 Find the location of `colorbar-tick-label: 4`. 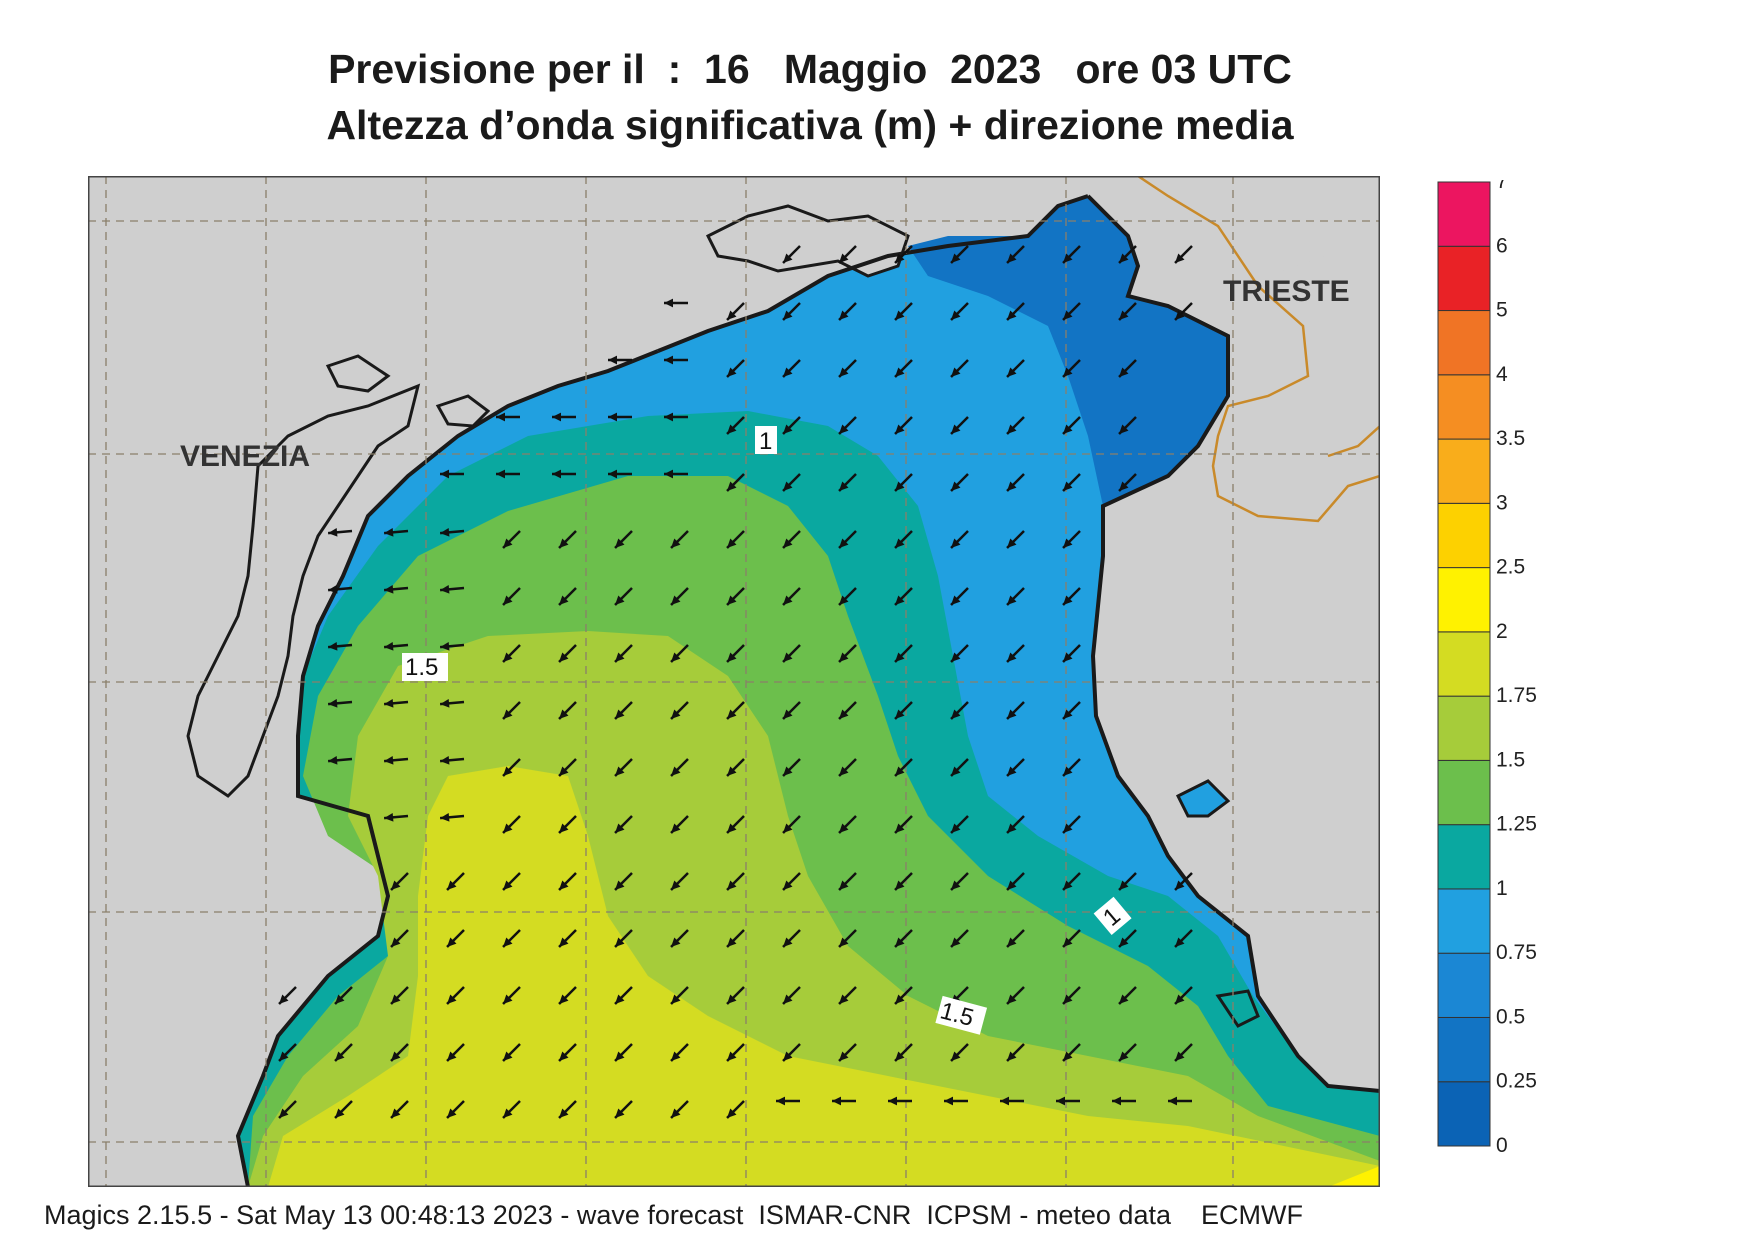

colorbar-tick-label: 4 is located at coordinates (1502, 374).